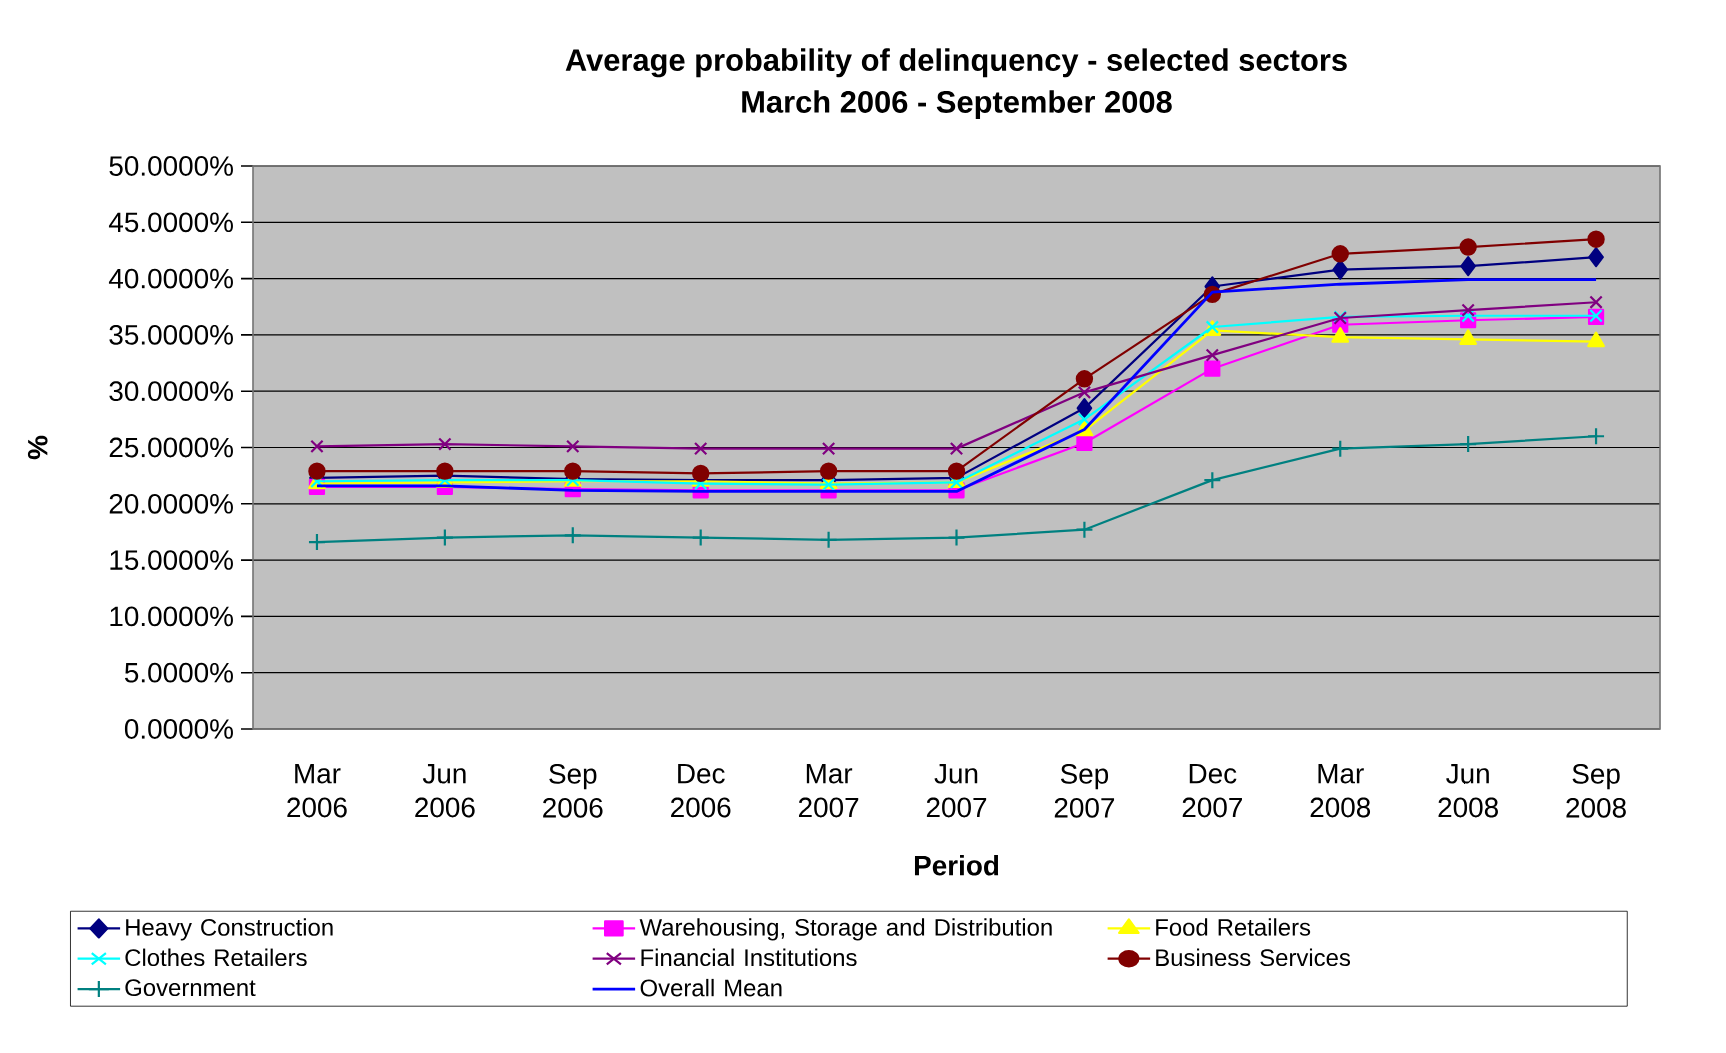 This screenshot has height=1053, width=1726. Describe the element at coordinates (749, 957) in the screenshot. I see `legend-label: Financial Institutions` at that location.